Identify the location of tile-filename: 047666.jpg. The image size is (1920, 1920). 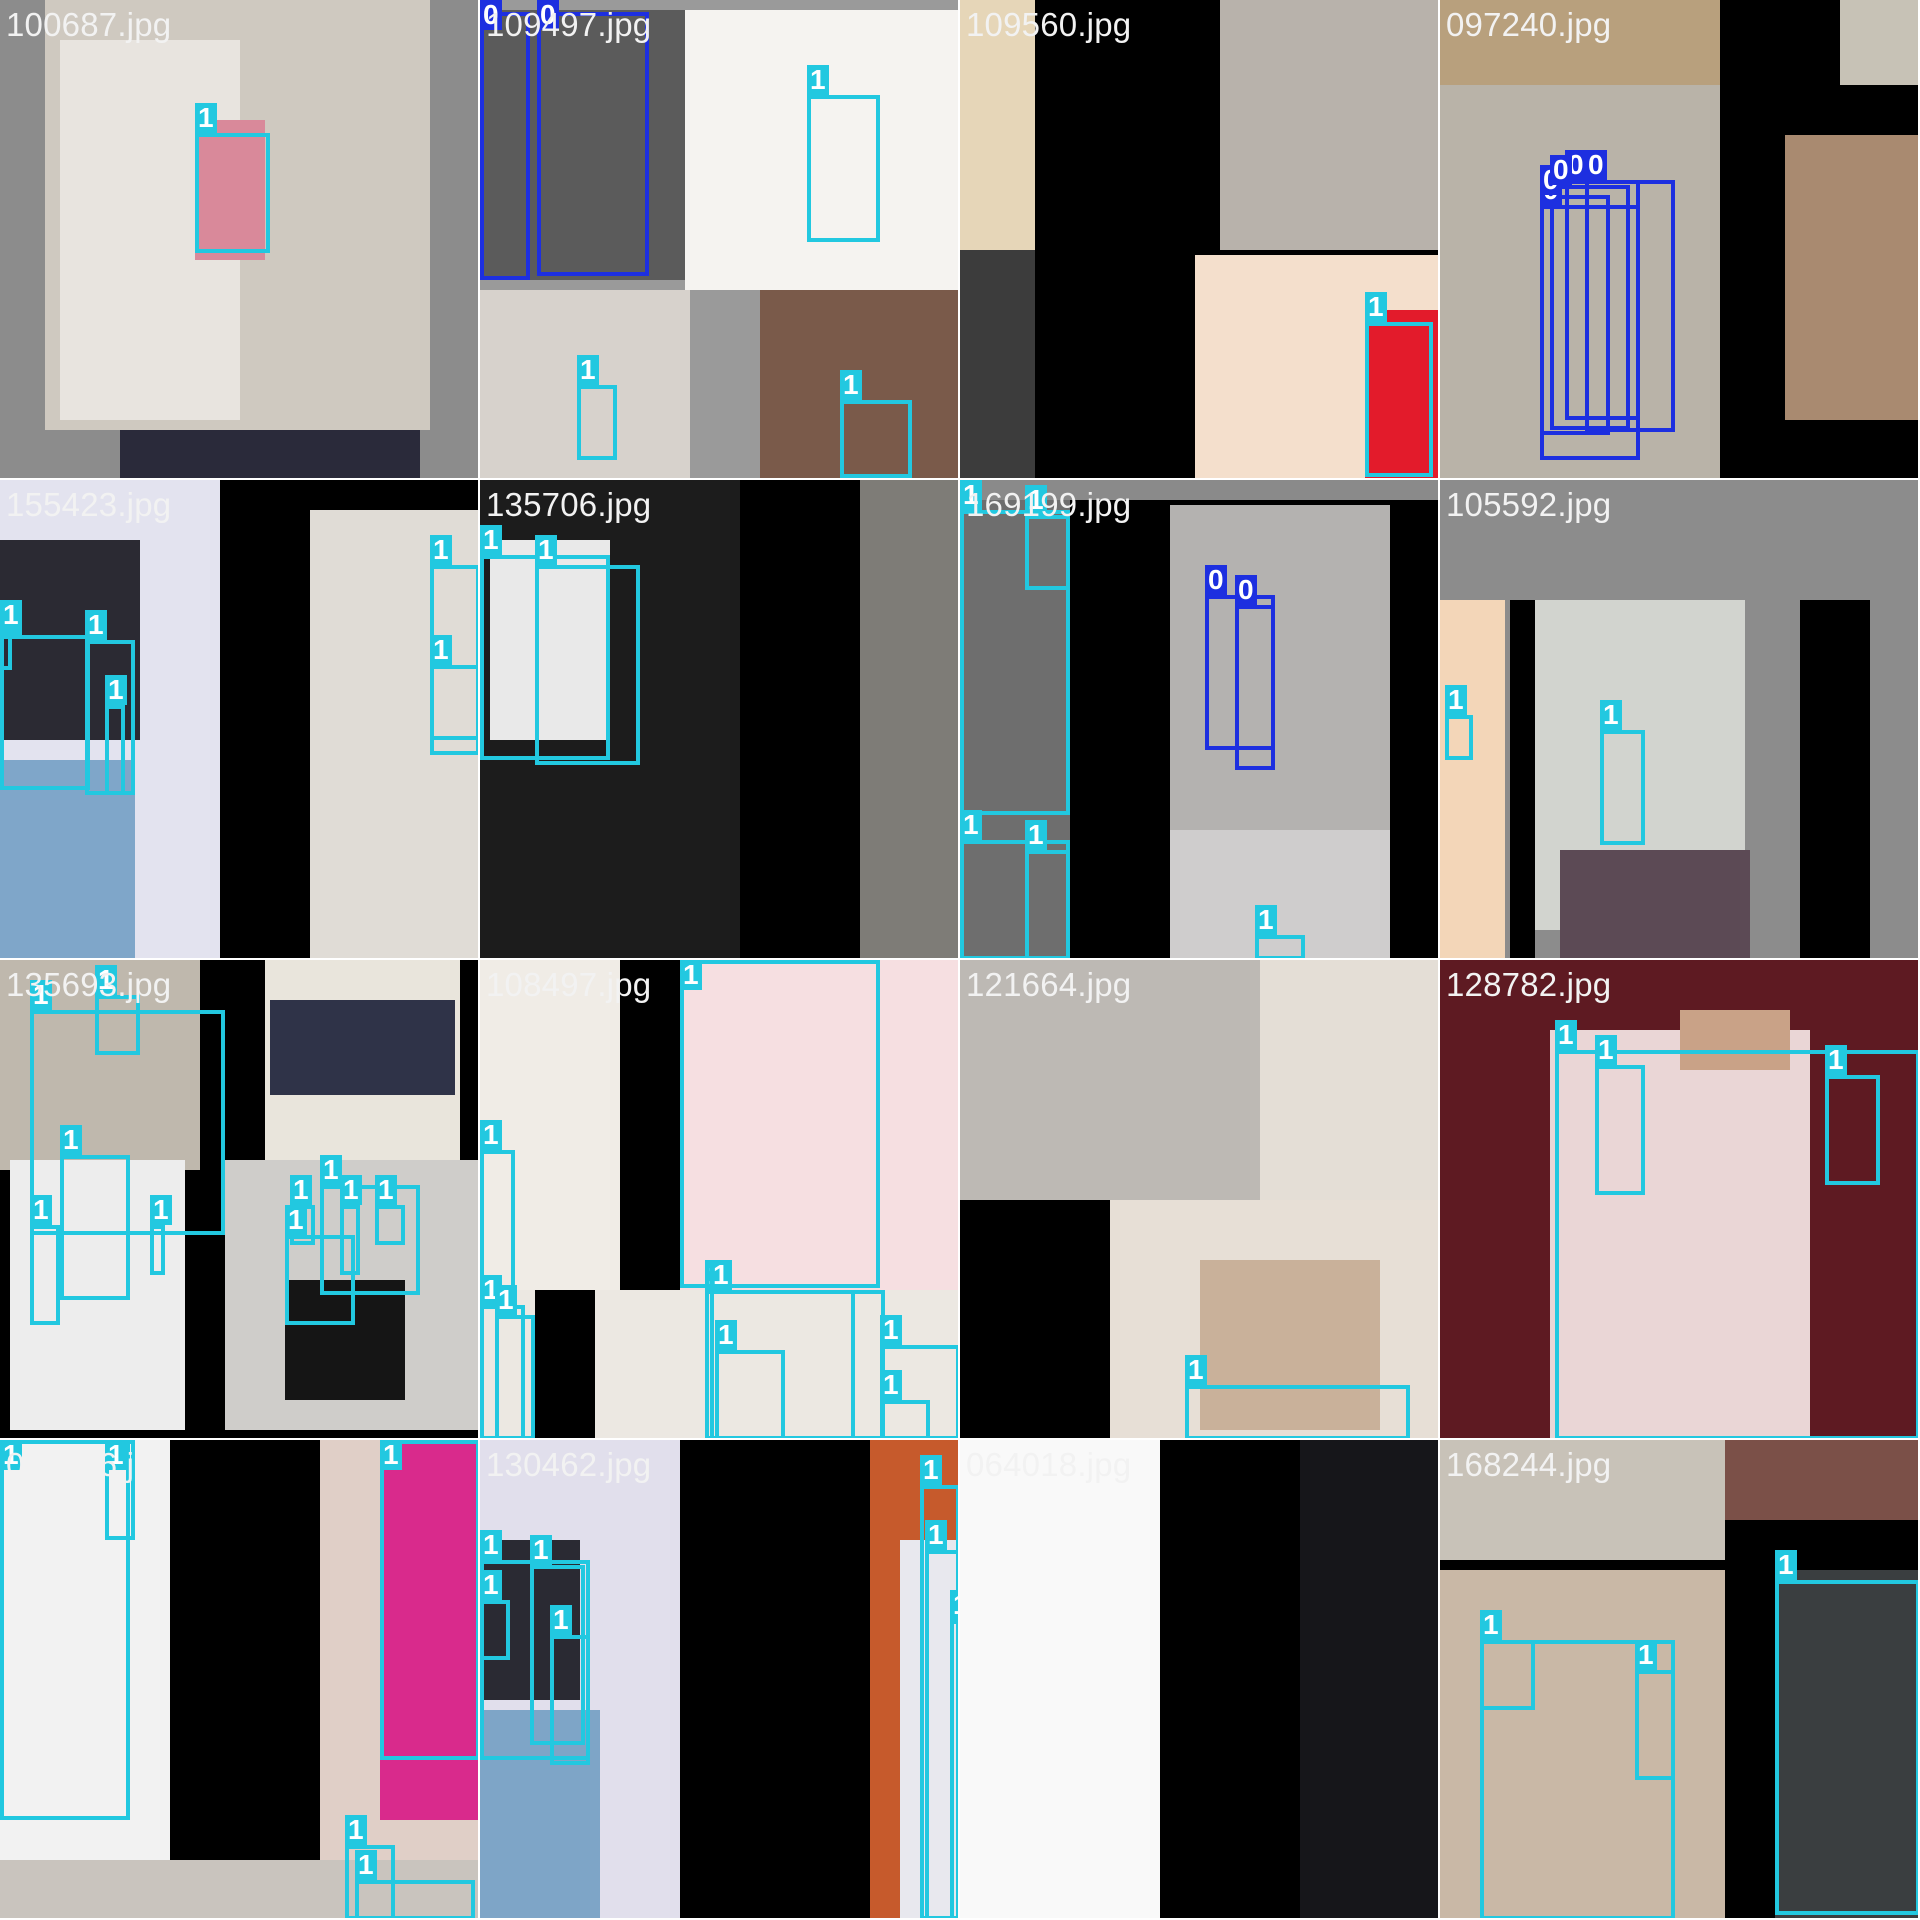
(89, 1464).